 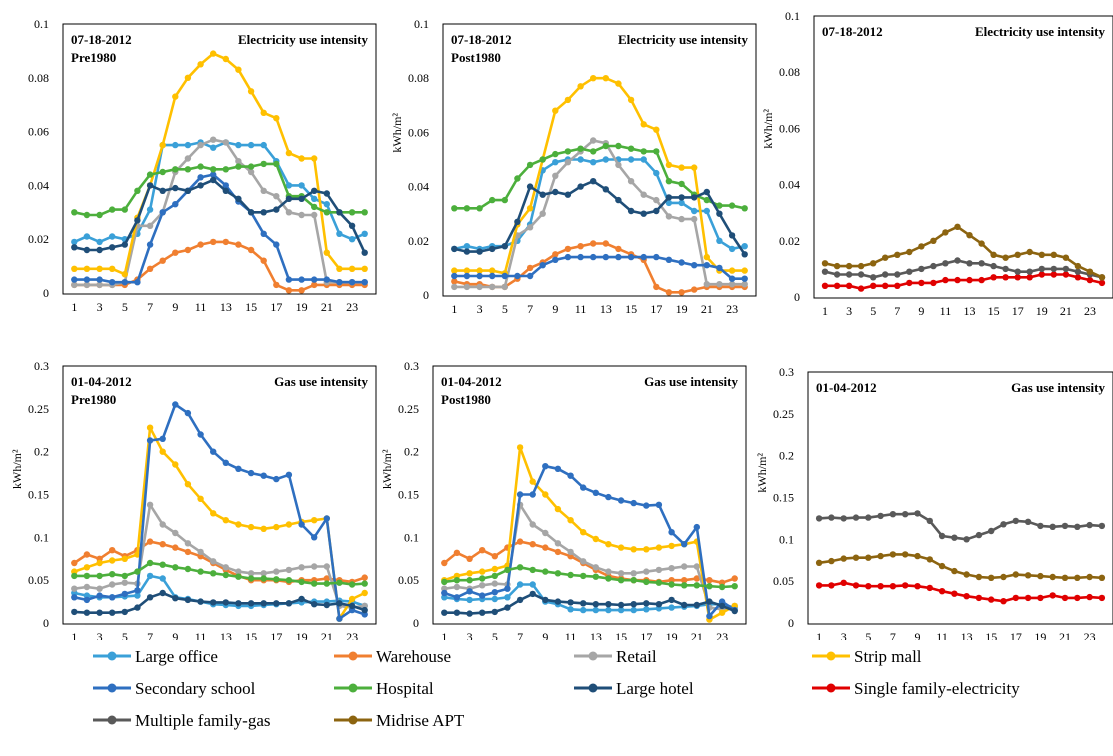 What do you see at coordinates (825, 311) in the screenshot?
I see `x-tick-label: 1` at bounding box center [825, 311].